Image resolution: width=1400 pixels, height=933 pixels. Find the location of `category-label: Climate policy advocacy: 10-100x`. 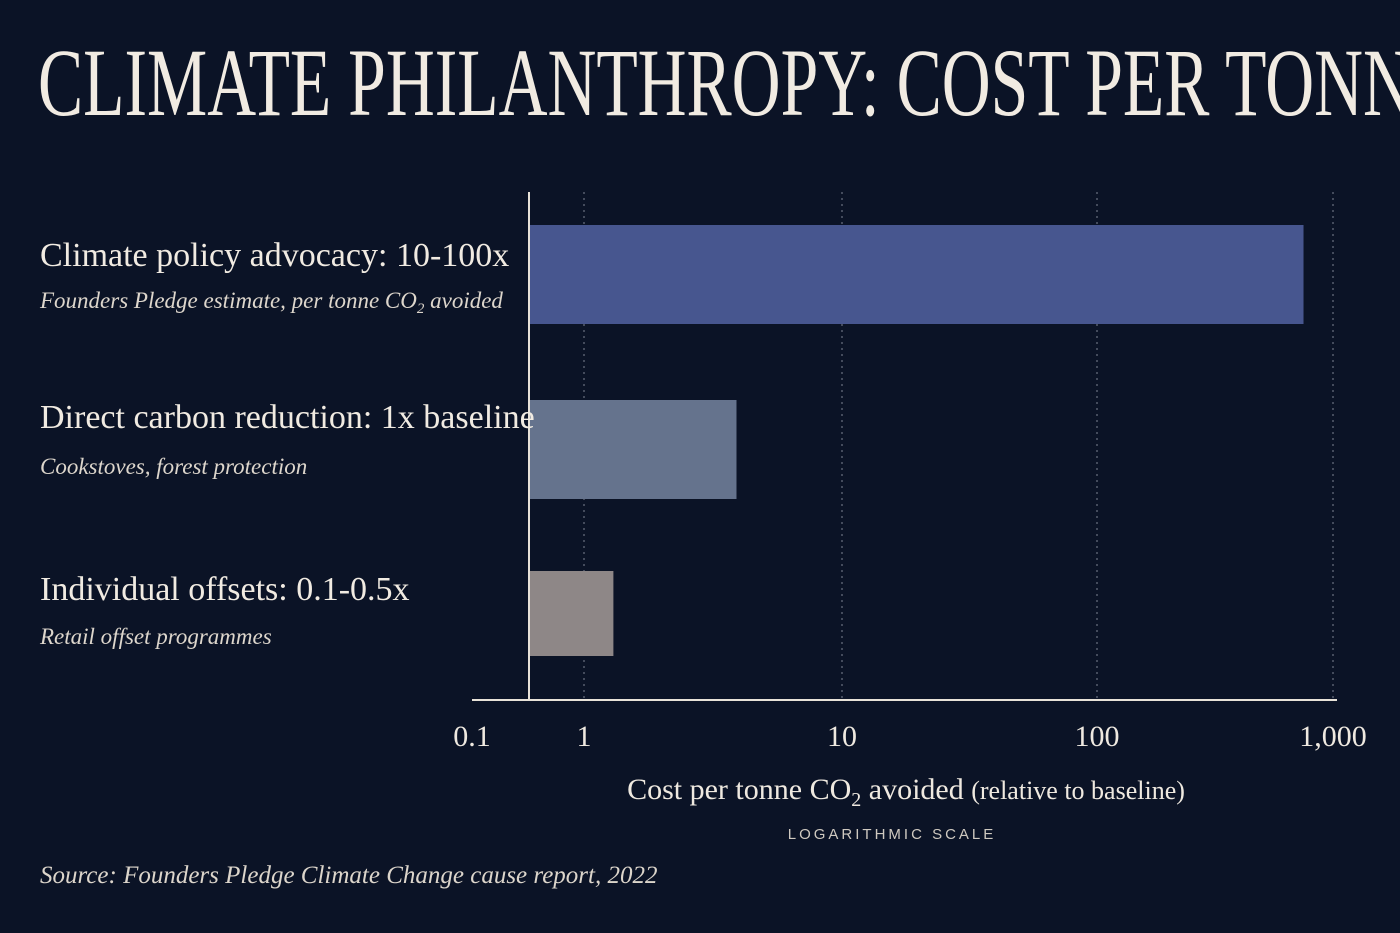

category-label: Climate policy advocacy: 10-100x is located at coordinates (274, 255).